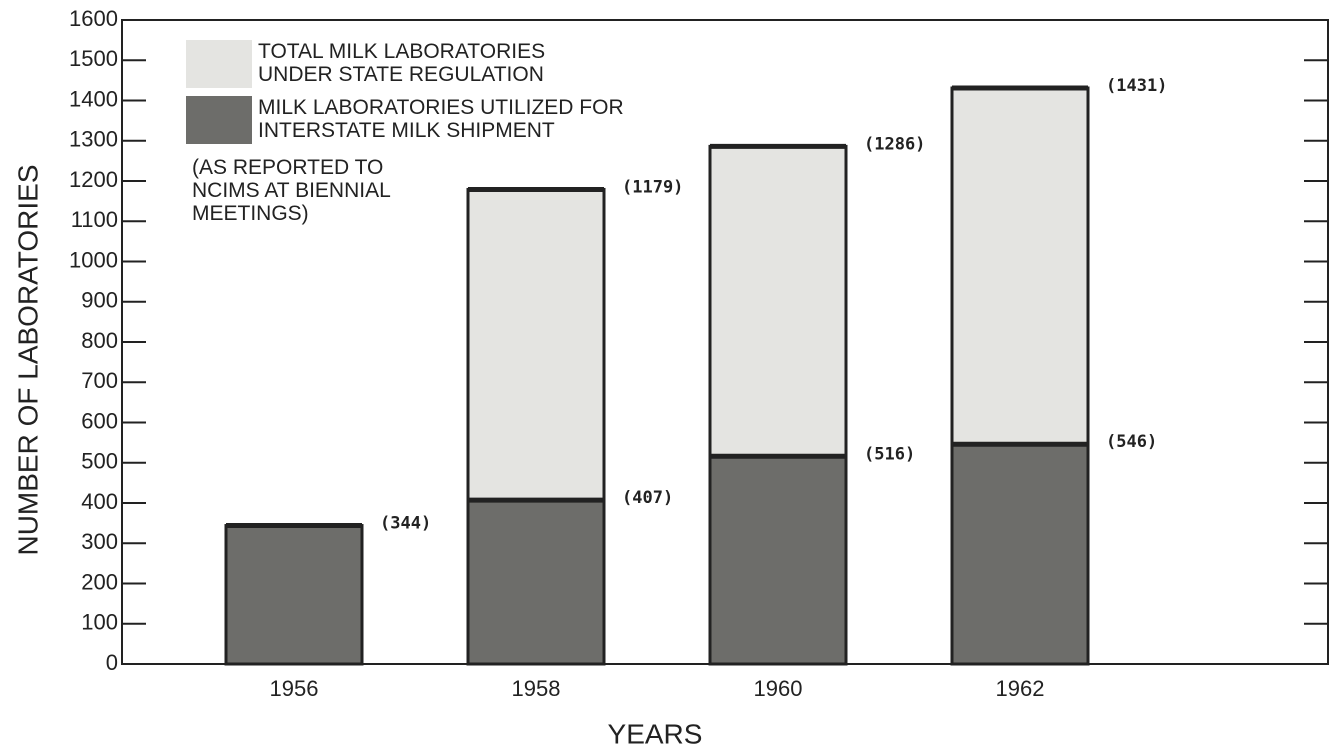 This screenshot has width=1333, height=749. Describe the element at coordinates (655, 733) in the screenshot. I see `x-axis-label: YEARS` at that location.